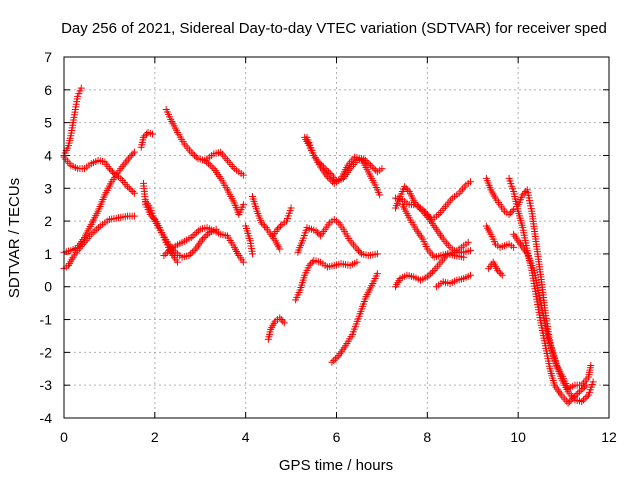 This screenshot has width=640, height=480. I want to click on y-tick-label: -1, so click(46, 320).